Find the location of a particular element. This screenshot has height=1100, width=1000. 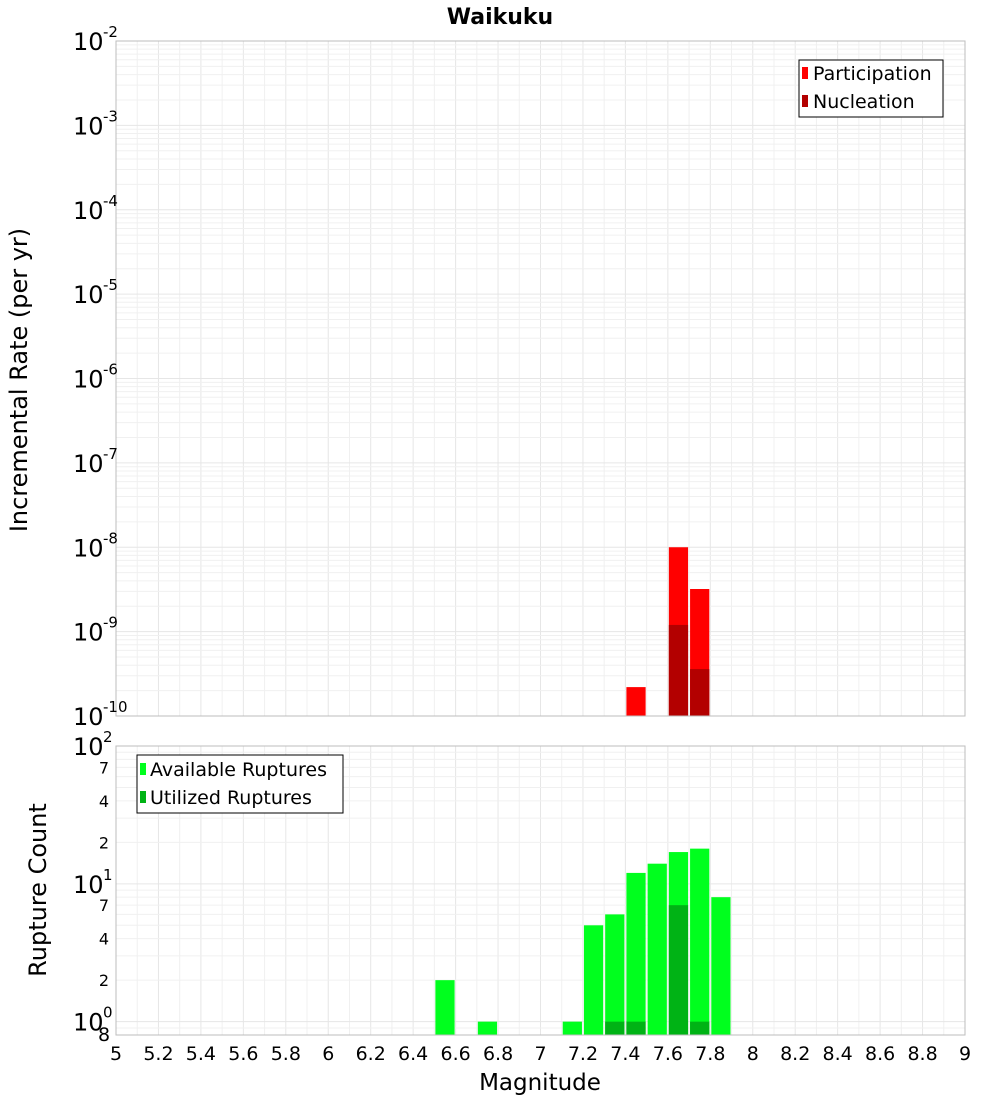

x-axis-label: Magnitude is located at coordinates (540, 1083).